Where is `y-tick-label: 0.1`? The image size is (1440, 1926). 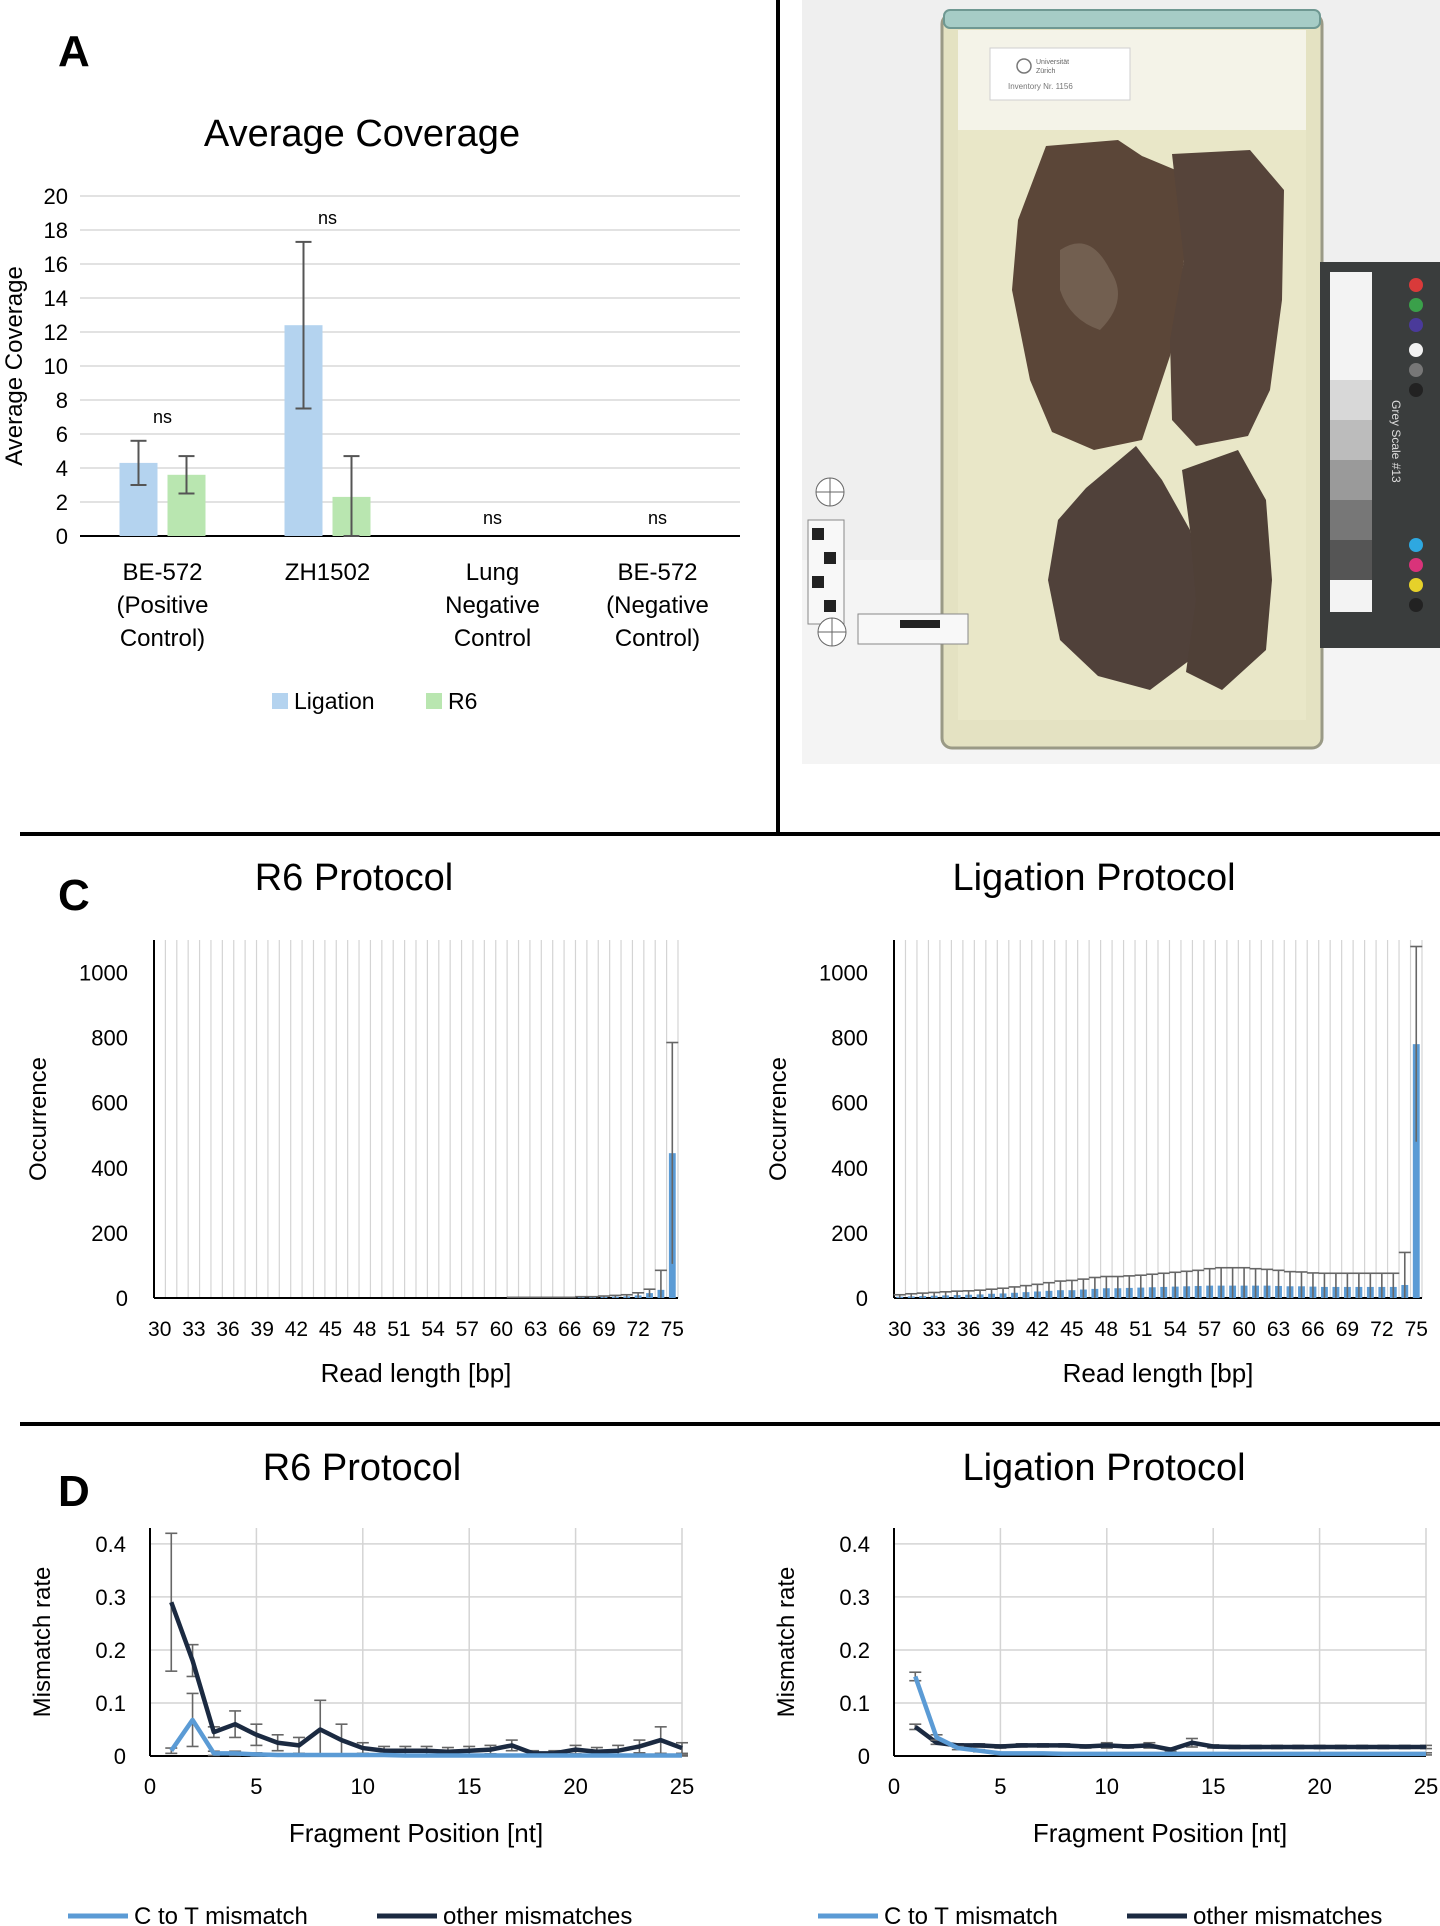 y-tick-label: 0.1 is located at coordinates (110, 1703).